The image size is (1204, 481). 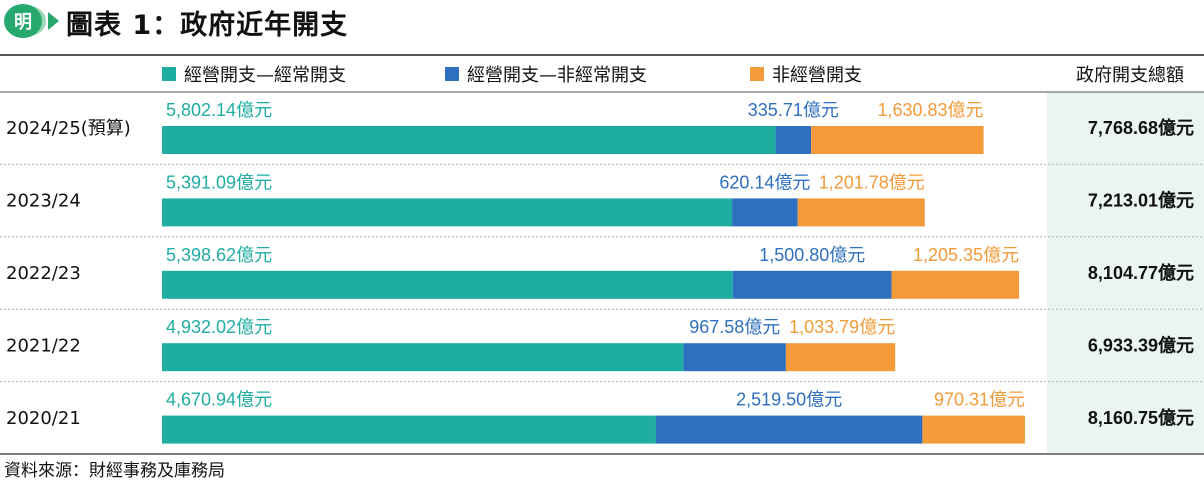 What do you see at coordinates (1141, 272) in the screenshot?
I see `total-label: 8,104.77億元` at bounding box center [1141, 272].